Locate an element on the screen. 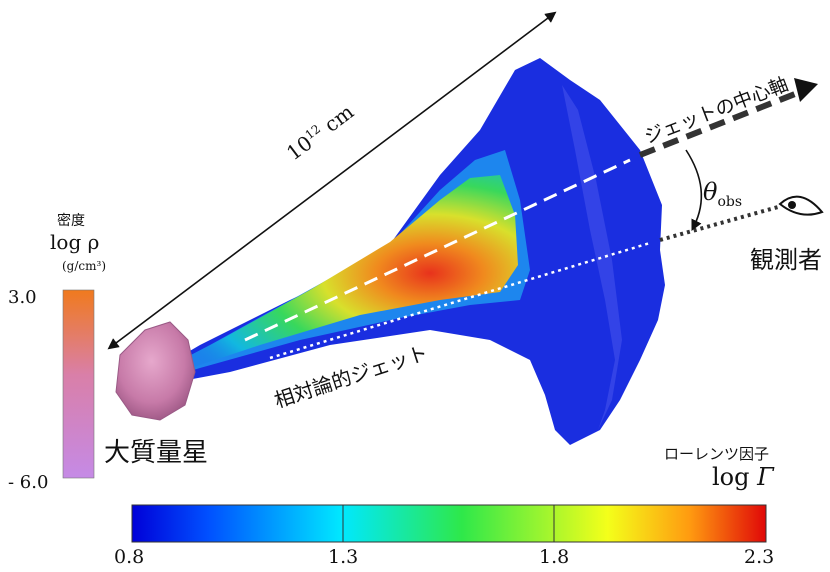 The width and height of the screenshot is (830, 572). lorentz-gamma: Γ is located at coordinates (765, 477).